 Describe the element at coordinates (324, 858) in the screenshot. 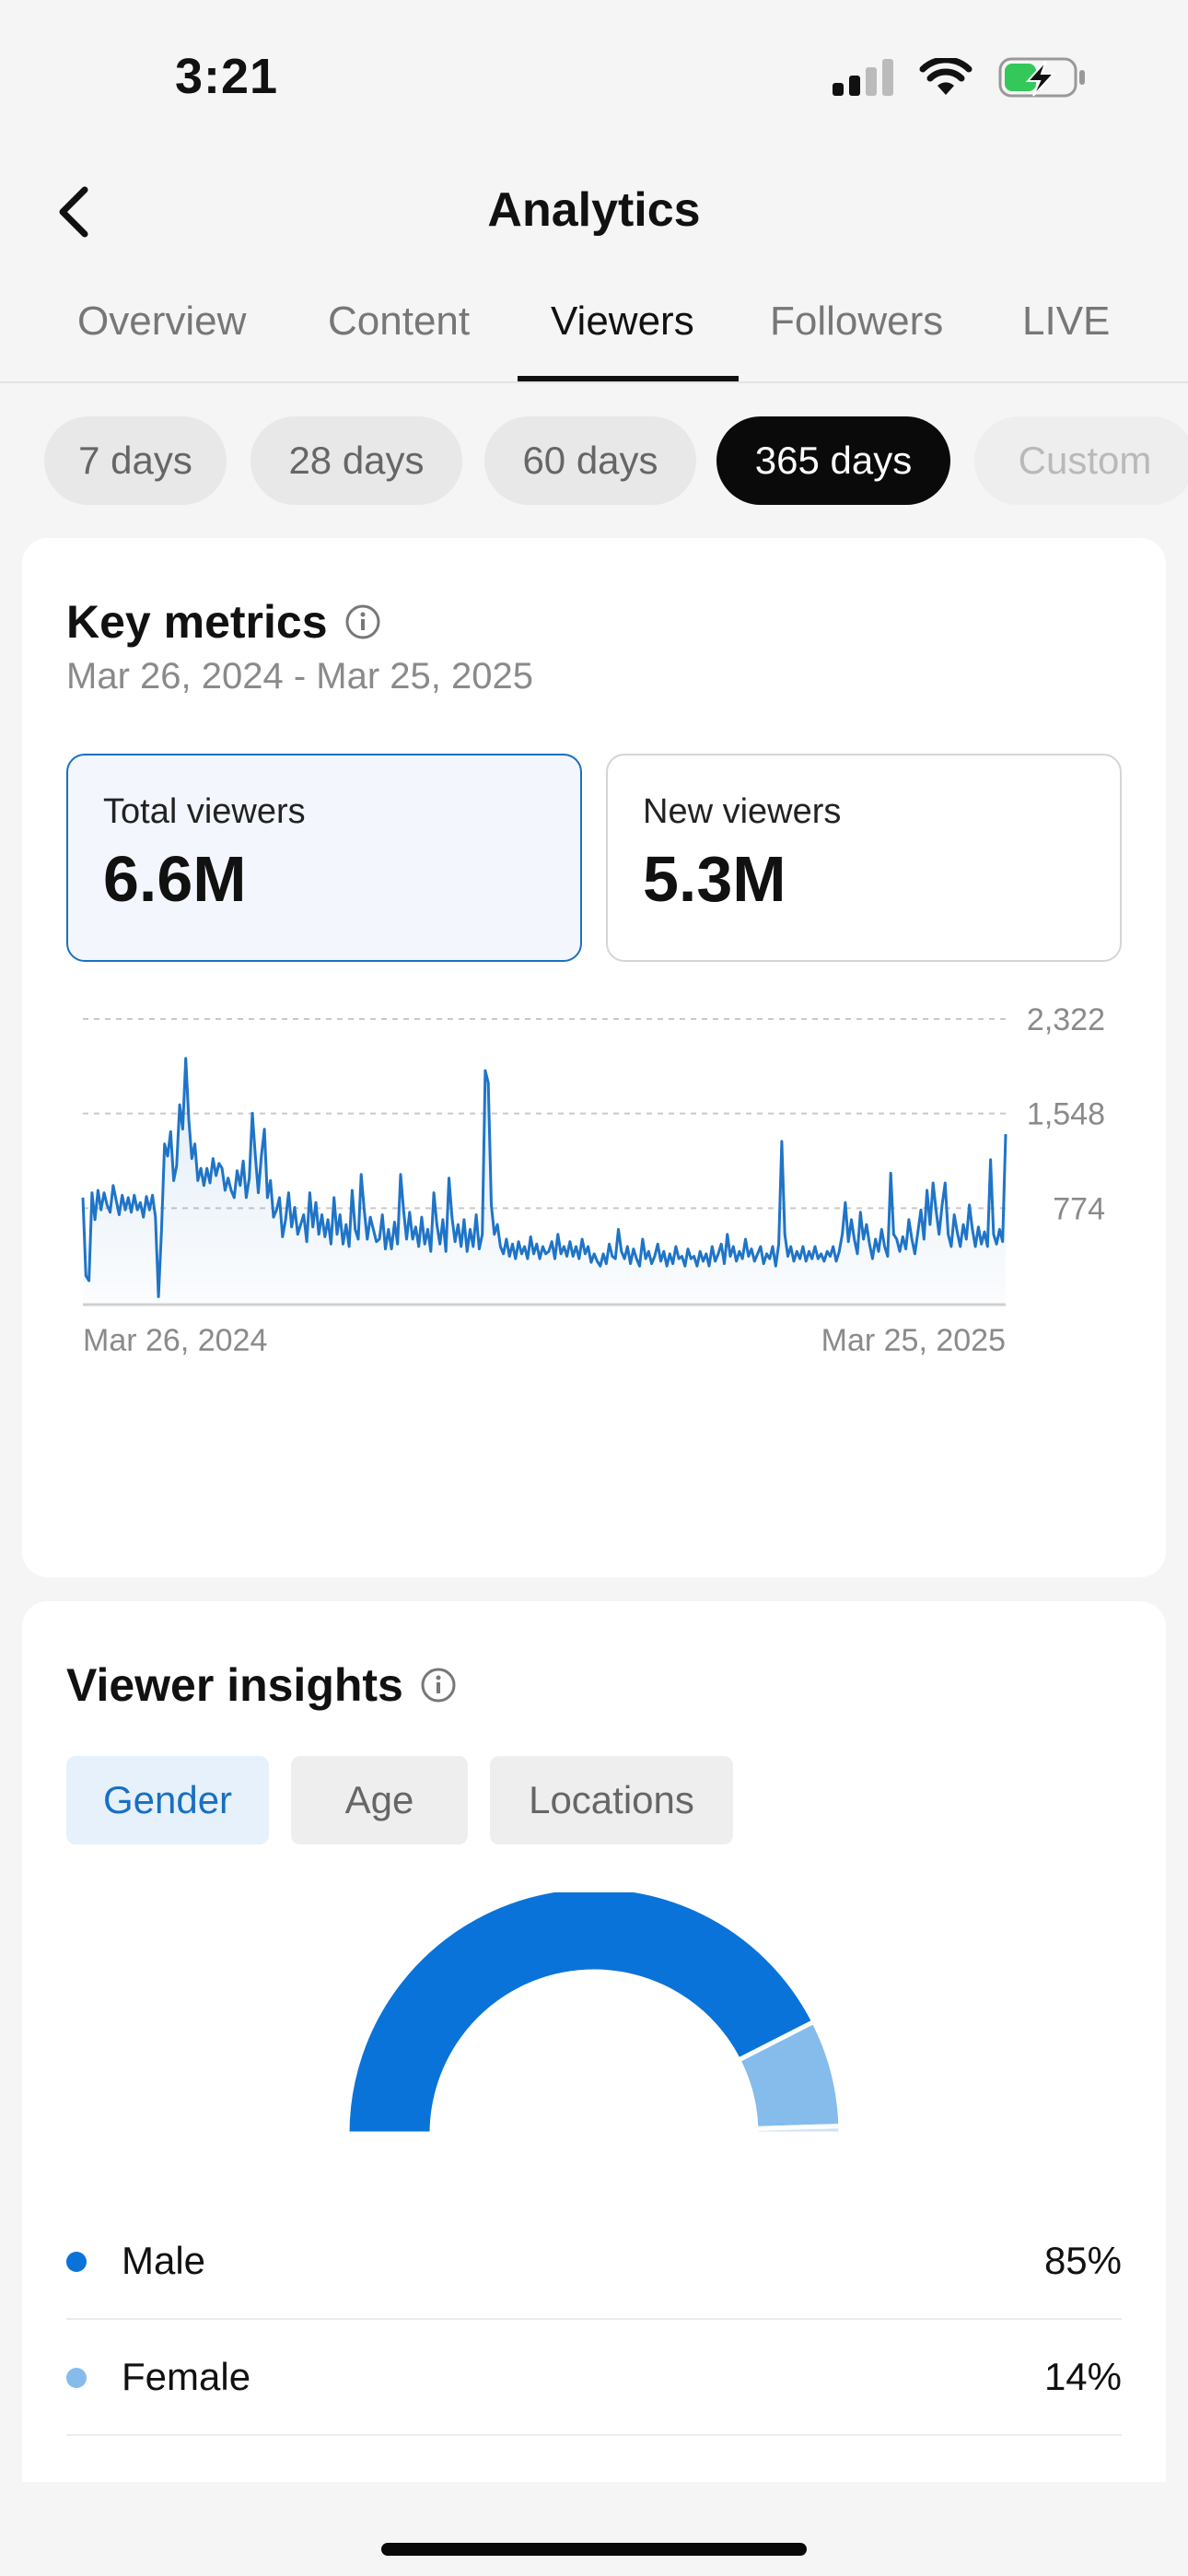

I see `total-viewers-card: Total viewers 6.6M` at that location.